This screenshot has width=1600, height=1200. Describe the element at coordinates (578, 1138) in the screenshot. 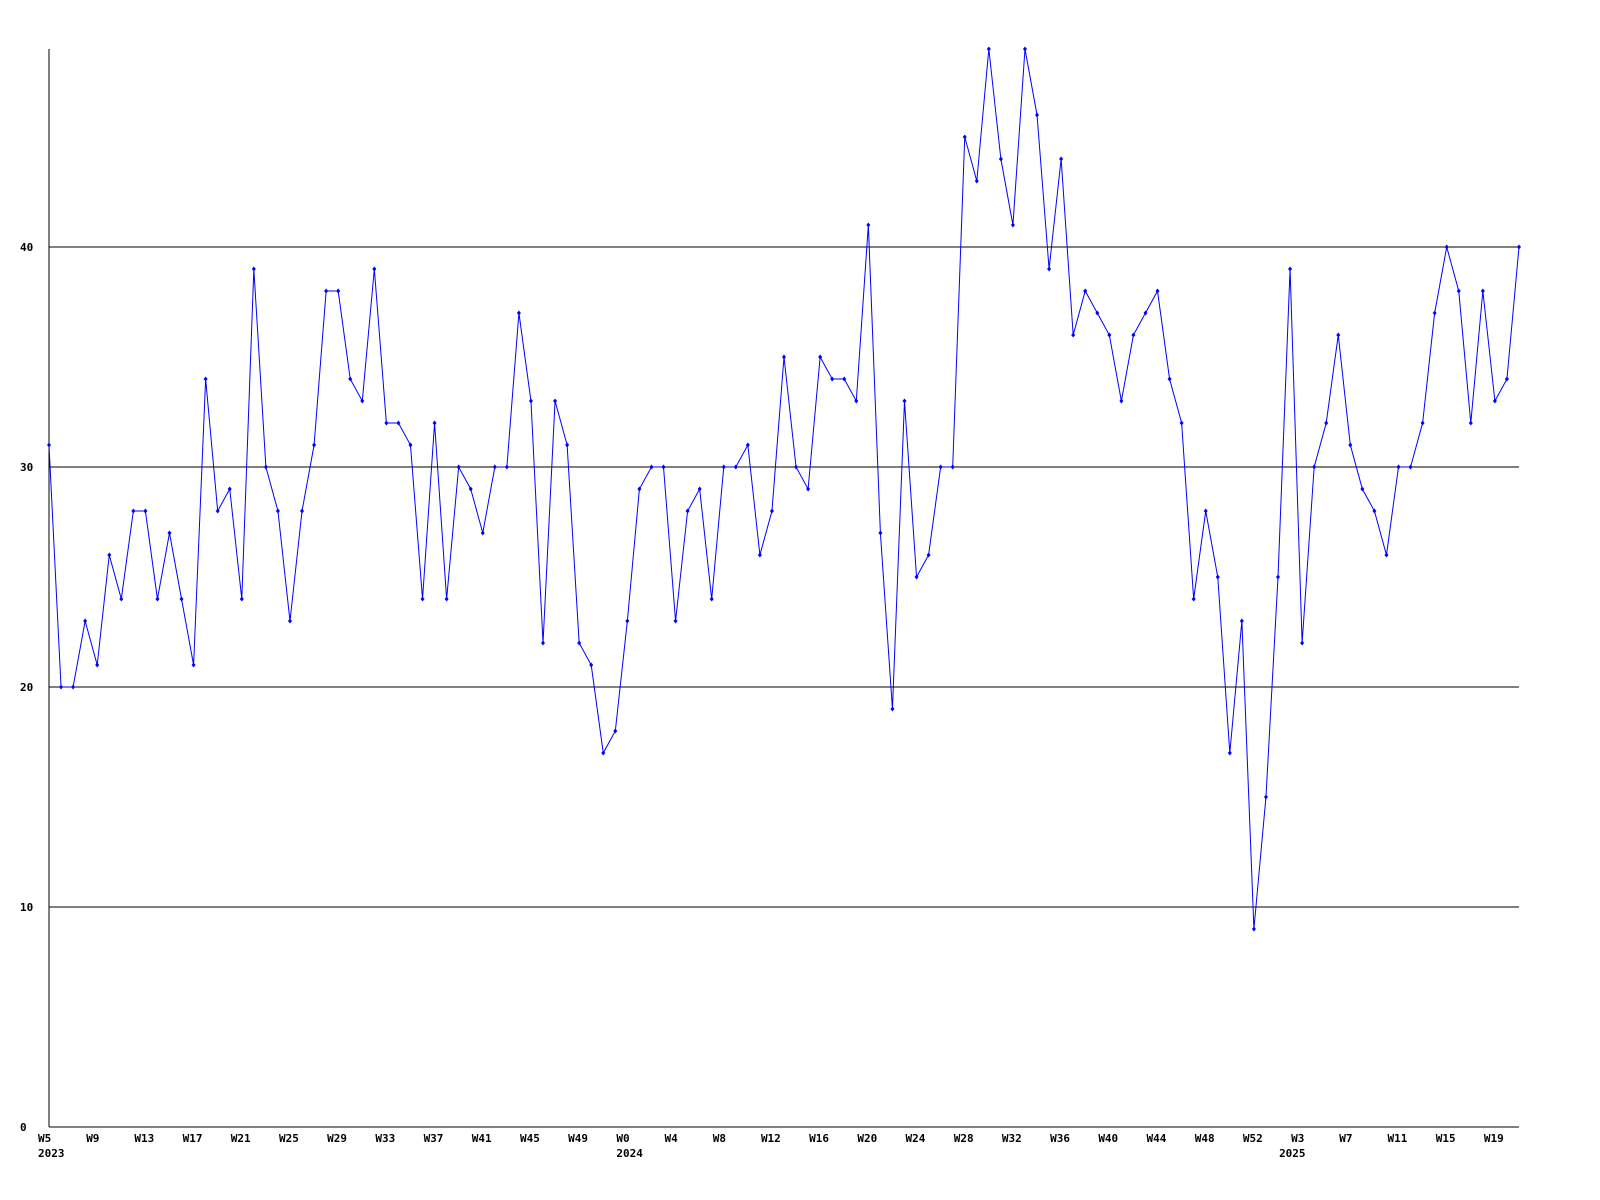

I see `x-tick-label: W49` at that location.